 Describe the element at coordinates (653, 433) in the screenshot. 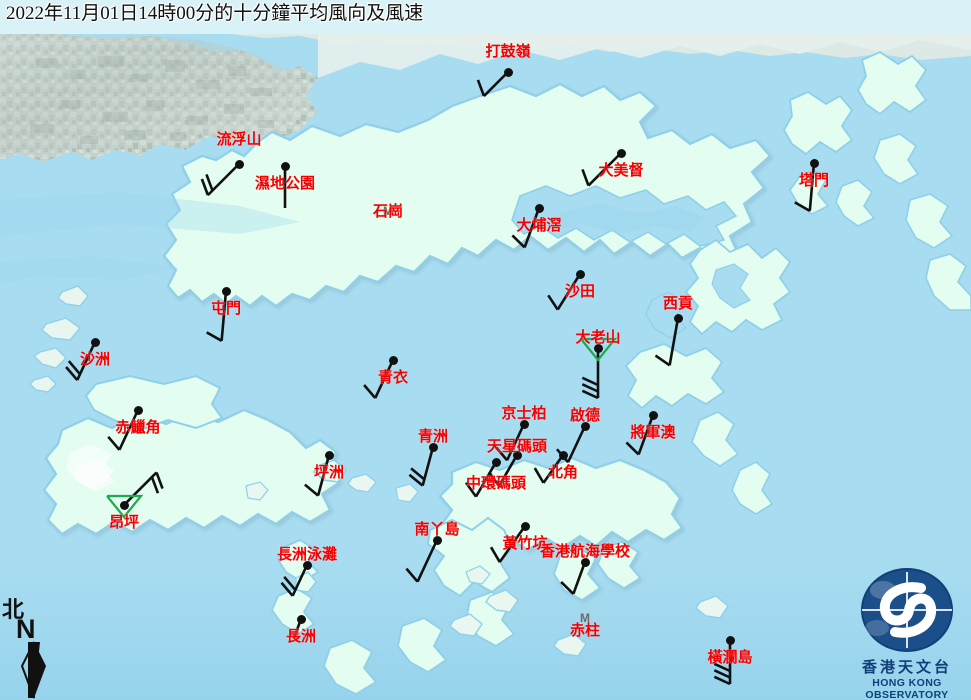

I see `station-name-label: 將軍澳` at that location.